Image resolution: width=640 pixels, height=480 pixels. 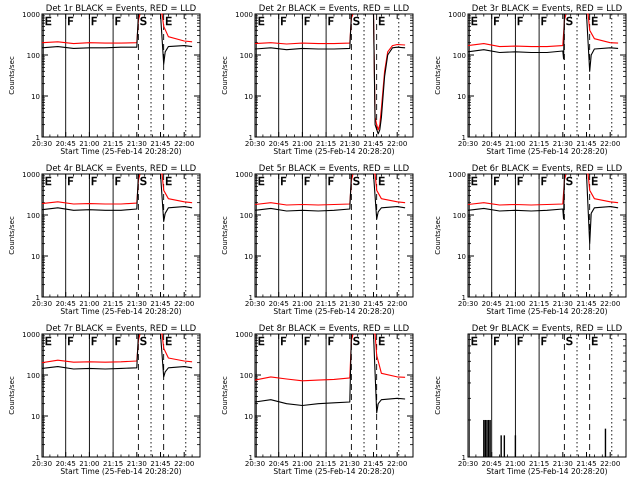 I want to click on panel-title: Det 1r BLACK = Events, RED = LLD, so click(x=121, y=9).